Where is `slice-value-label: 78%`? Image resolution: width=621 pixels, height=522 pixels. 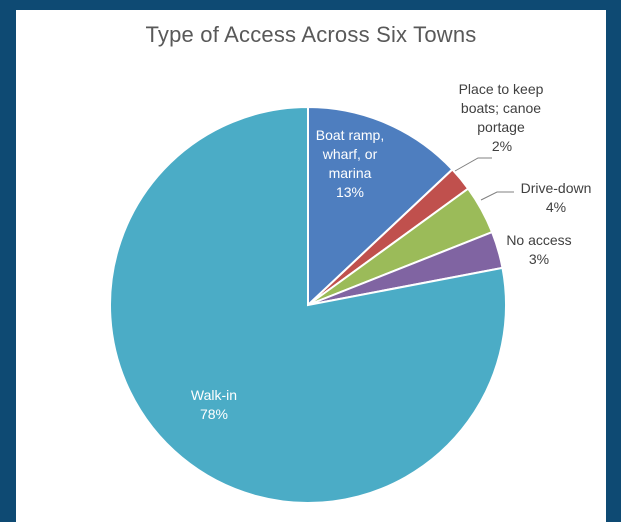
slice-value-label: 78% is located at coordinates (214, 414).